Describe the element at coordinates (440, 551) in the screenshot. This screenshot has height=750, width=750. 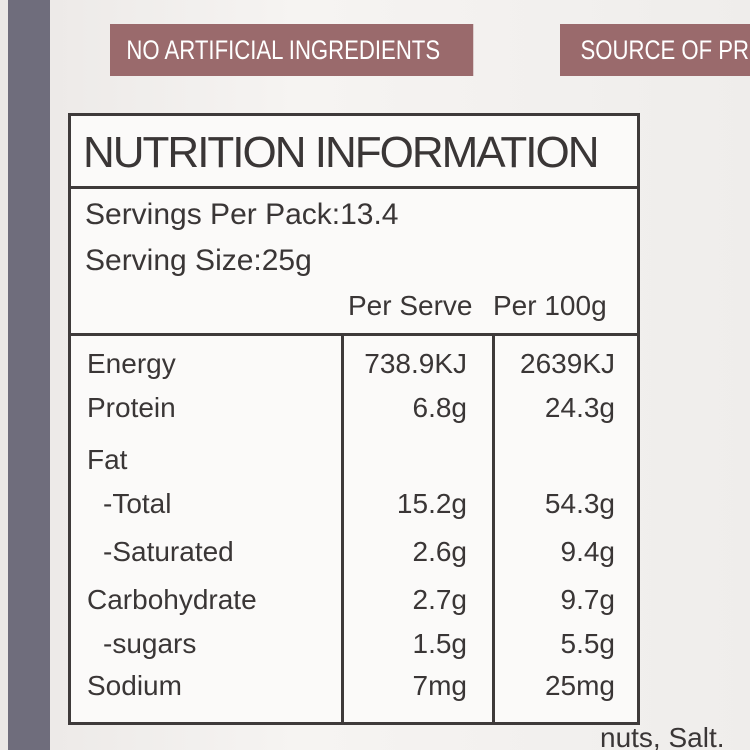
I see `nutrient-value: 2.6g` at that location.